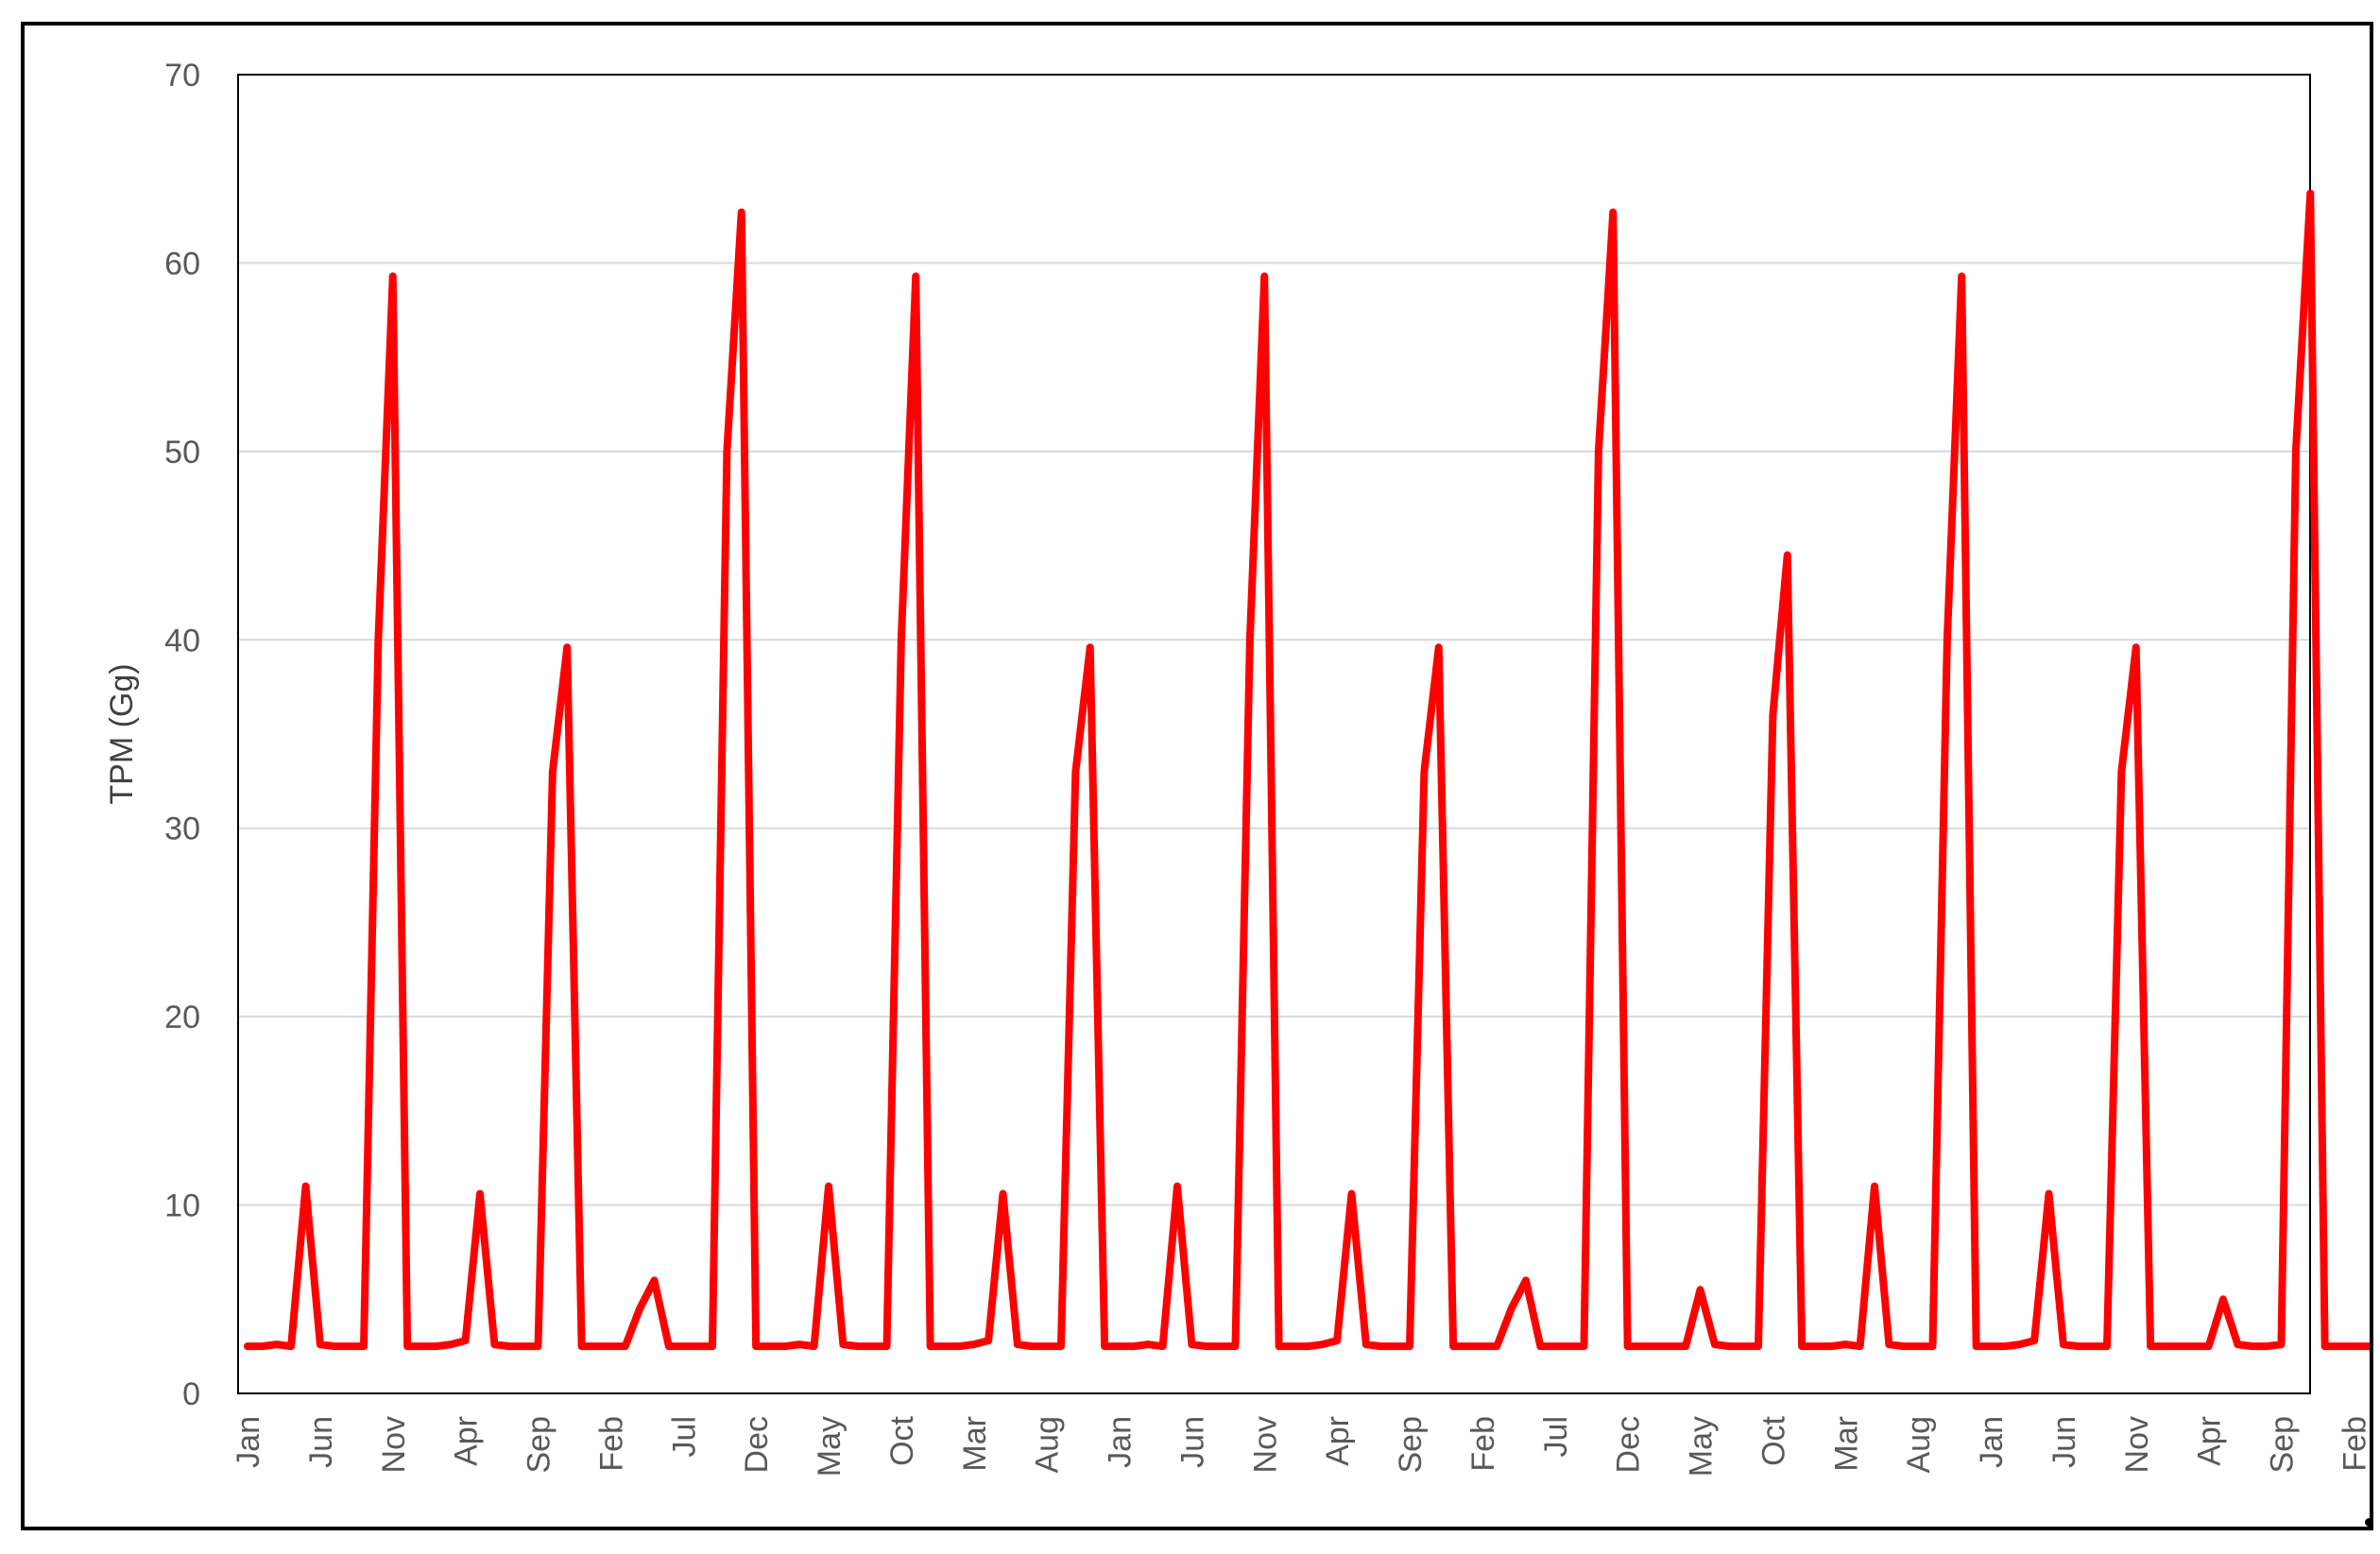 The height and width of the screenshot is (1554, 2380). I want to click on y-tick-label: 60, so click(182, 264).